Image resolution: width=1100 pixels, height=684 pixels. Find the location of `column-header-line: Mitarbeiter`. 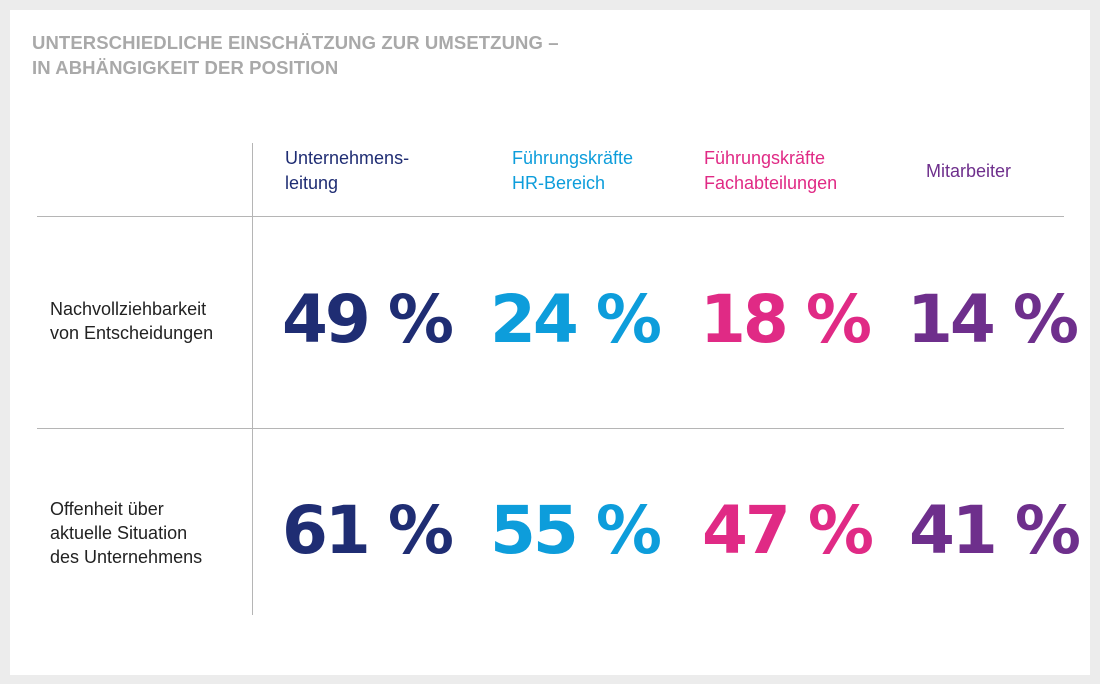

column-header-line: Mitarbeiter is located at coordinates (969, 171).